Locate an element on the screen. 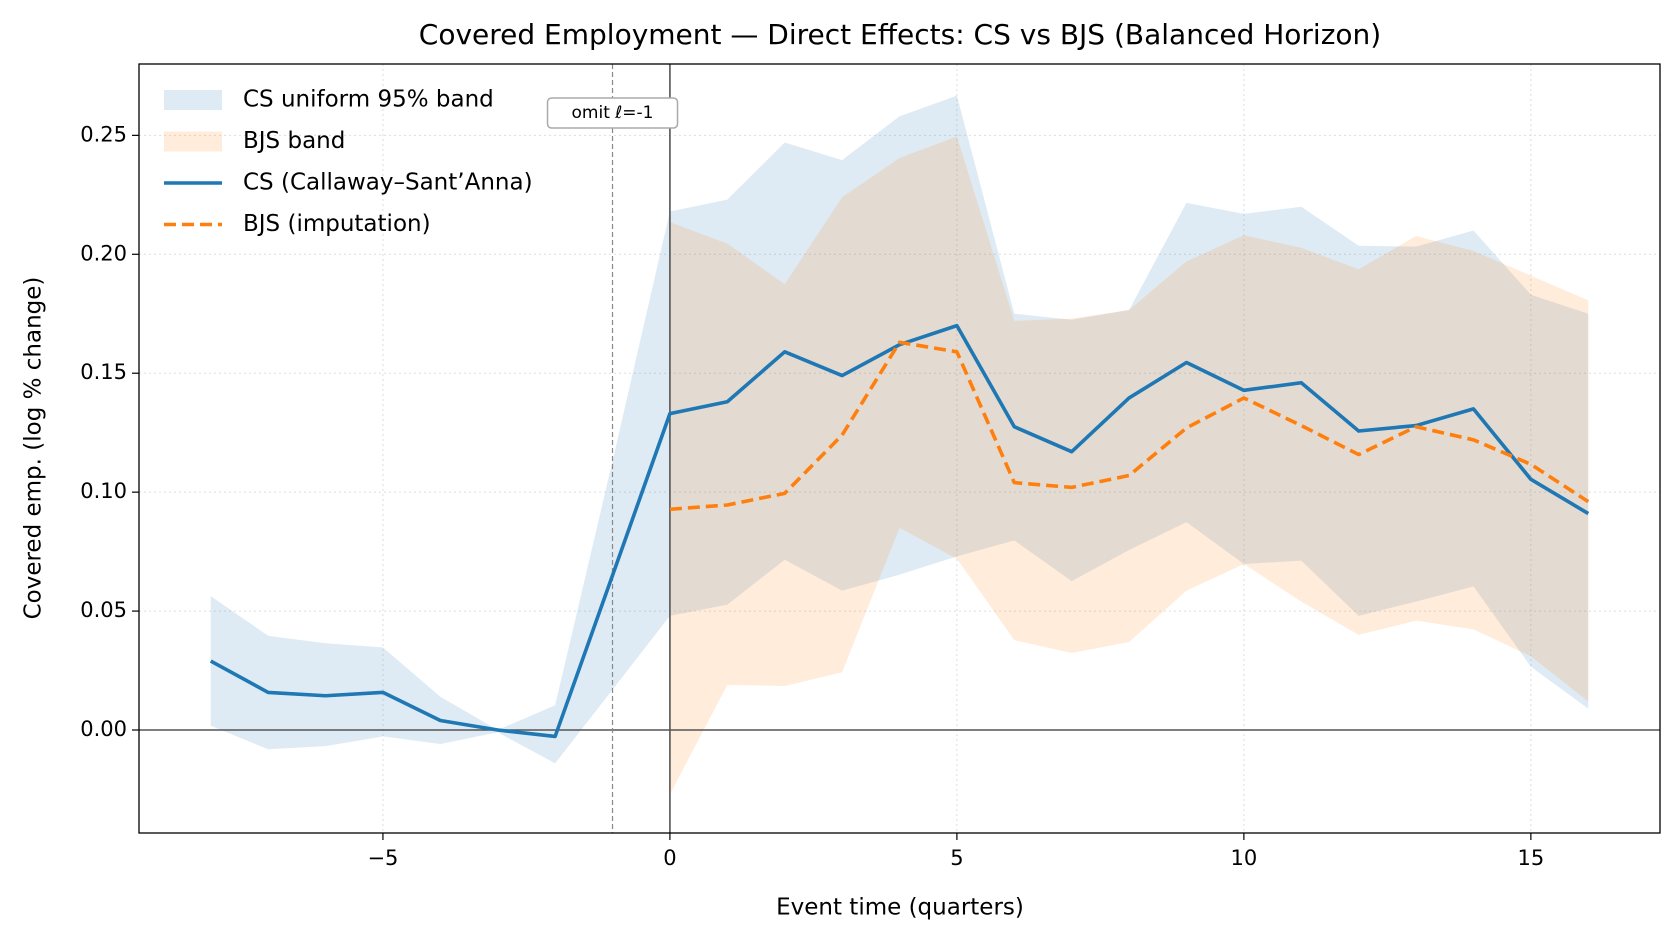  annotation: omit ℓ=-1 is located at coordinates (613, 113).